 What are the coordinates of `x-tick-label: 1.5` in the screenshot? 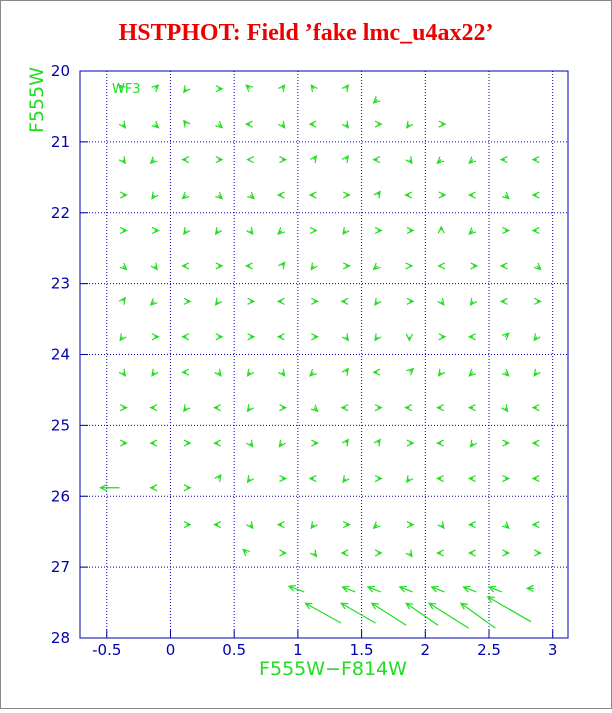 It's located at (362, 650).